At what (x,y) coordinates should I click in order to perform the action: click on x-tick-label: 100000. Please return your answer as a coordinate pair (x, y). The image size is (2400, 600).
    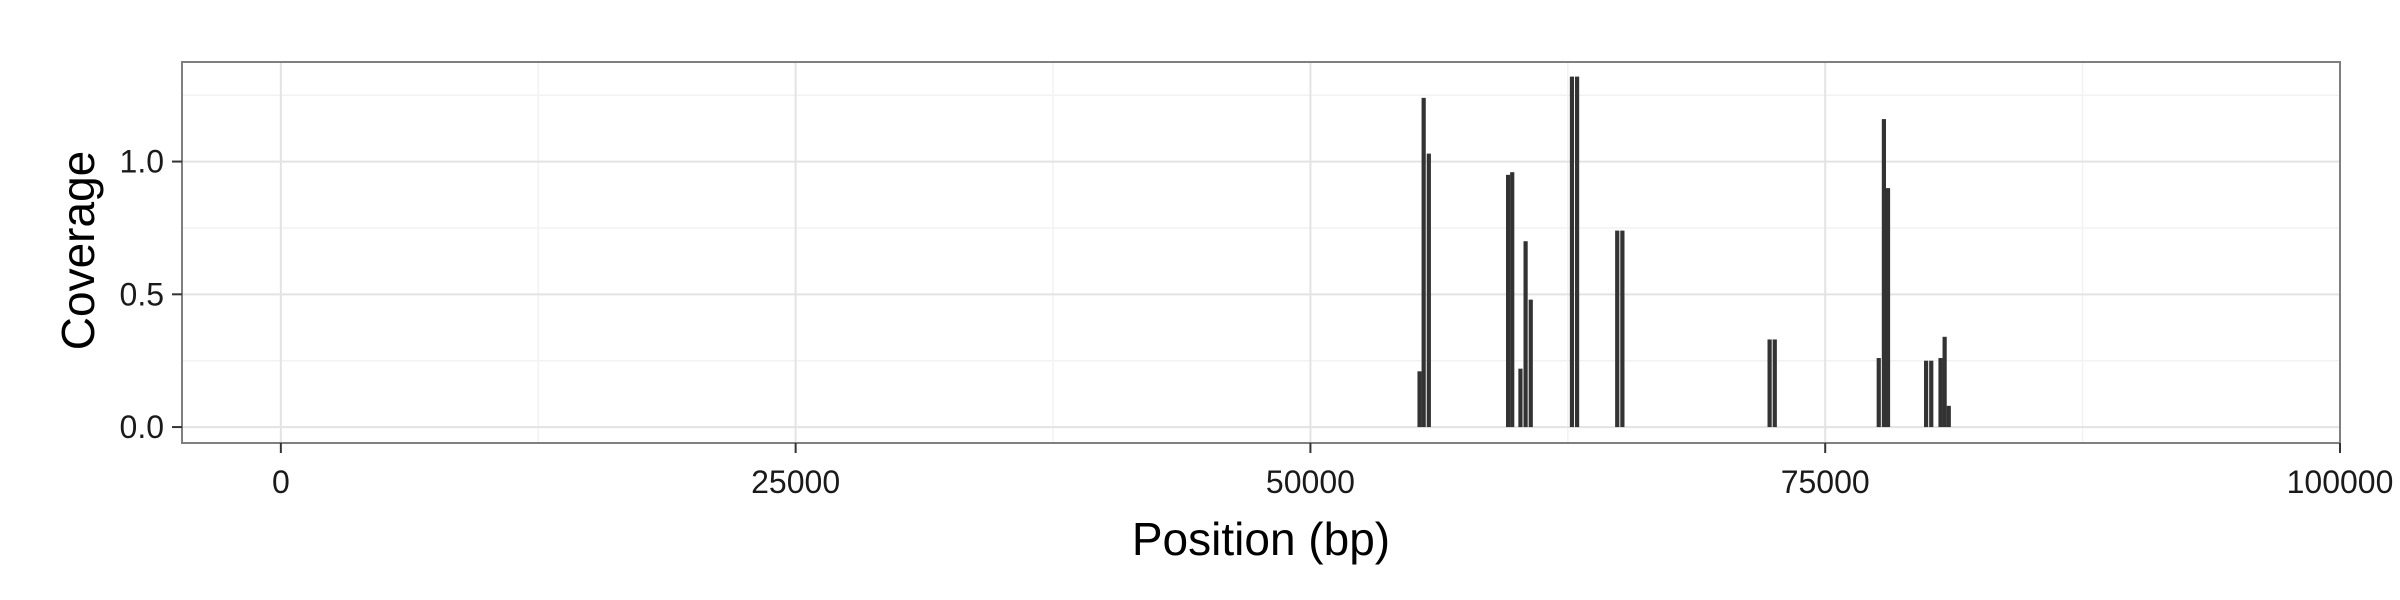
    Looking at the image, I should click on (2340, 482).